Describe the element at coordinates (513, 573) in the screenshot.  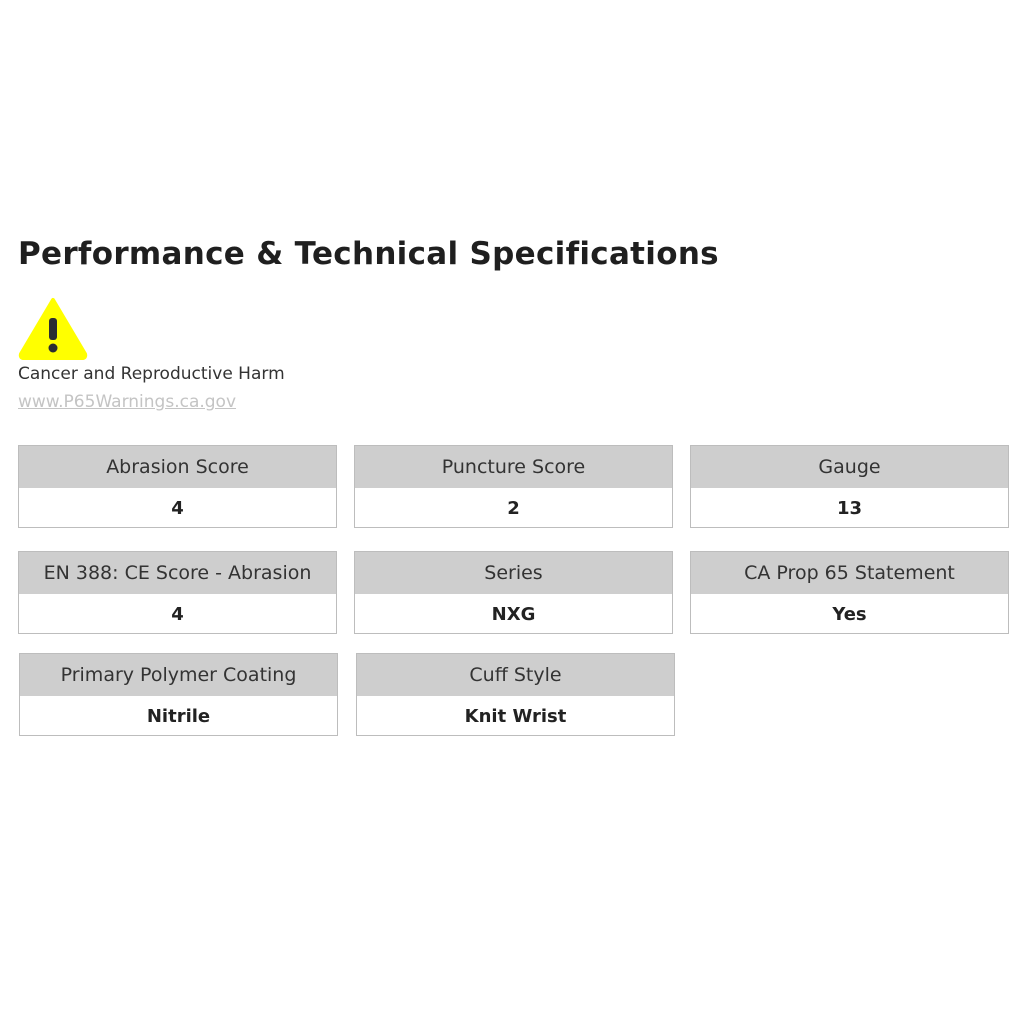
I see `spec-label: Series` at that location.